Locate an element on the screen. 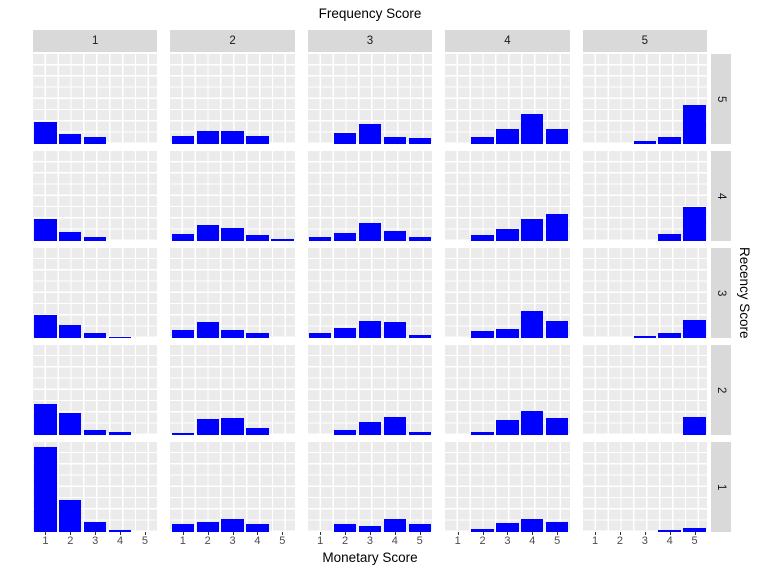 The height and width of the screenshot is (576, 768). panel-freq4-rec3 is located at coordinates (507, 293).